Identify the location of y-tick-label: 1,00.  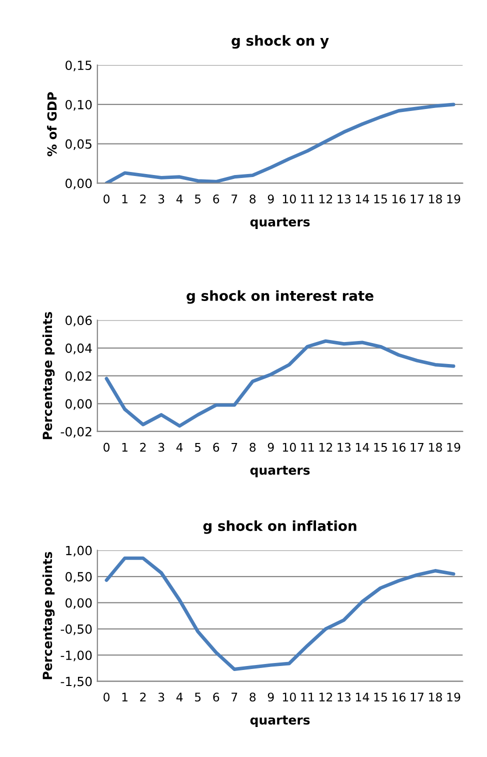
(79, 551).